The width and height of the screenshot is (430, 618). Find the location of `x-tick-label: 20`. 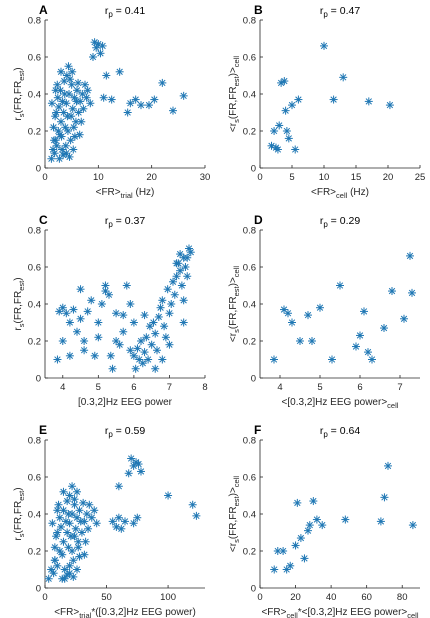

x-tick-label: 20 is located at coordinates (295, 597).